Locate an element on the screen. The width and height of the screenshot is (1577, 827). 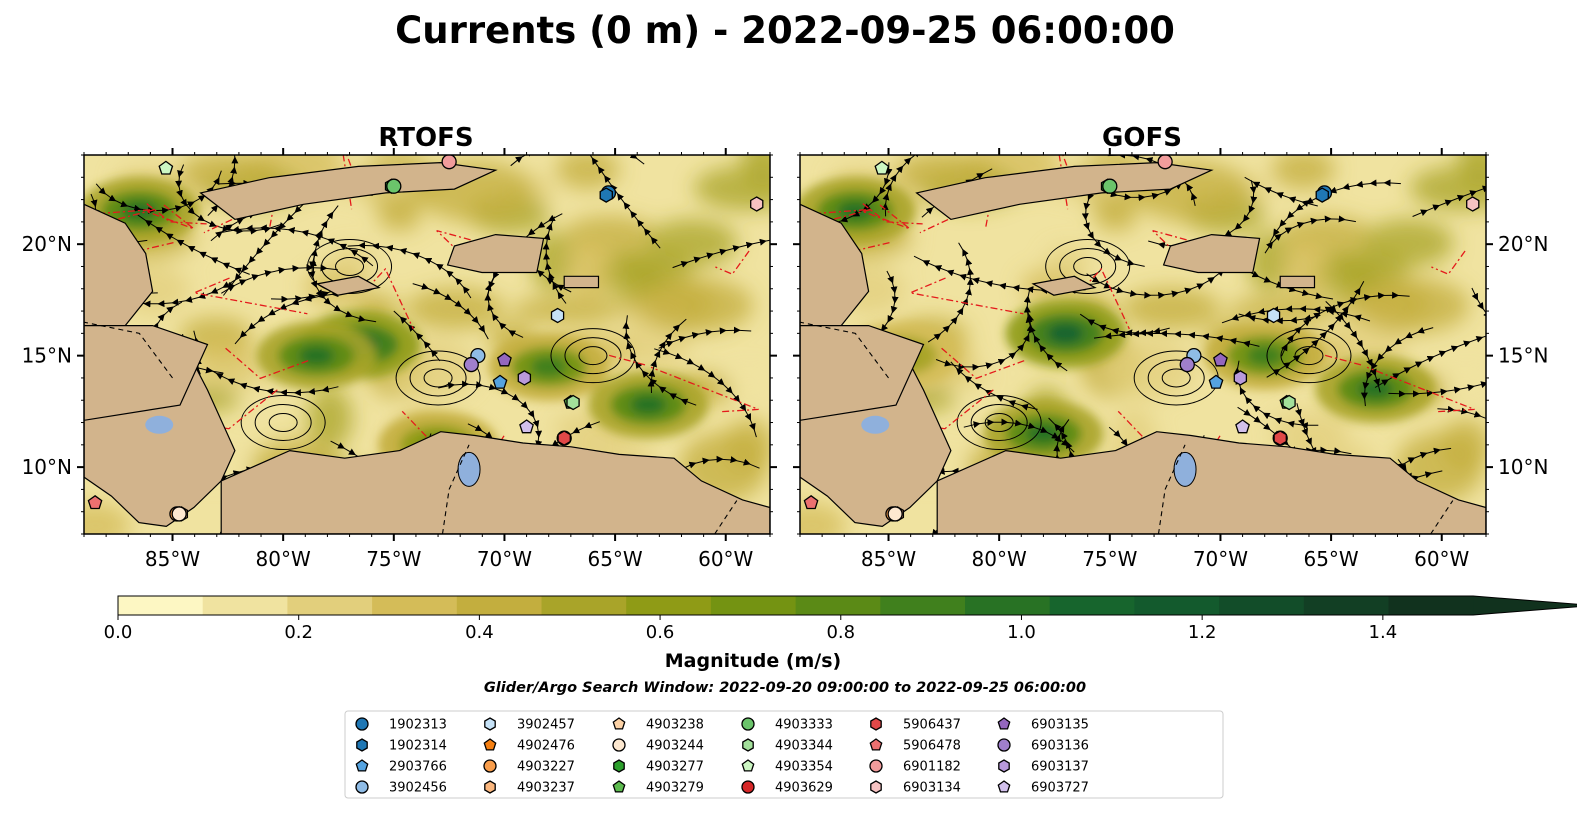
x-tick-label: 75°W is located at coordinates (393, 559).